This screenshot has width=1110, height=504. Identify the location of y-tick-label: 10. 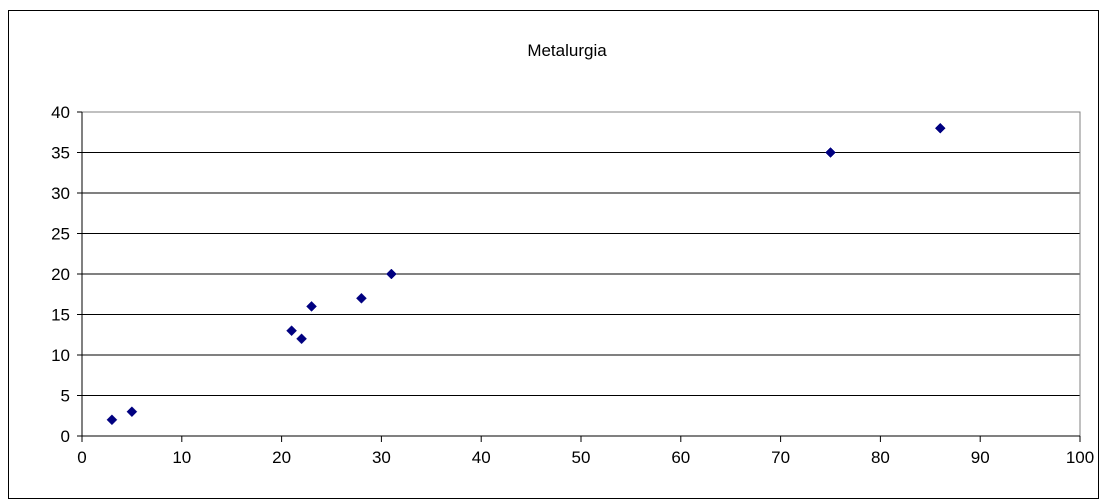
(60, 355).